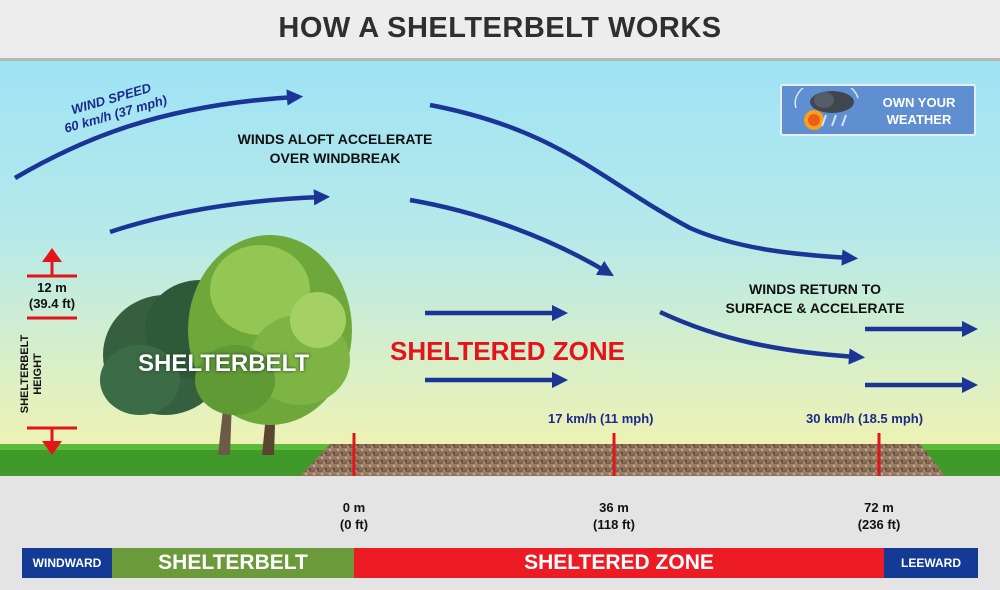 The width and height of the screenshot is (1000, 590). What do you see at coordinates (158, 134) in the screenshot?
I see `wind-arrow-high-left` at bounding box center [158, 134].